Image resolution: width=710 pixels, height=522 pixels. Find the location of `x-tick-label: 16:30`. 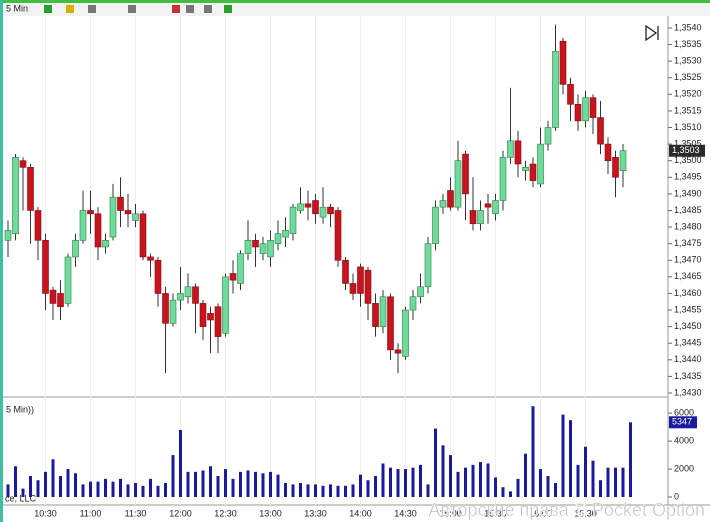

x-tick-label: 16:30 is located at coordinates (585, 513).